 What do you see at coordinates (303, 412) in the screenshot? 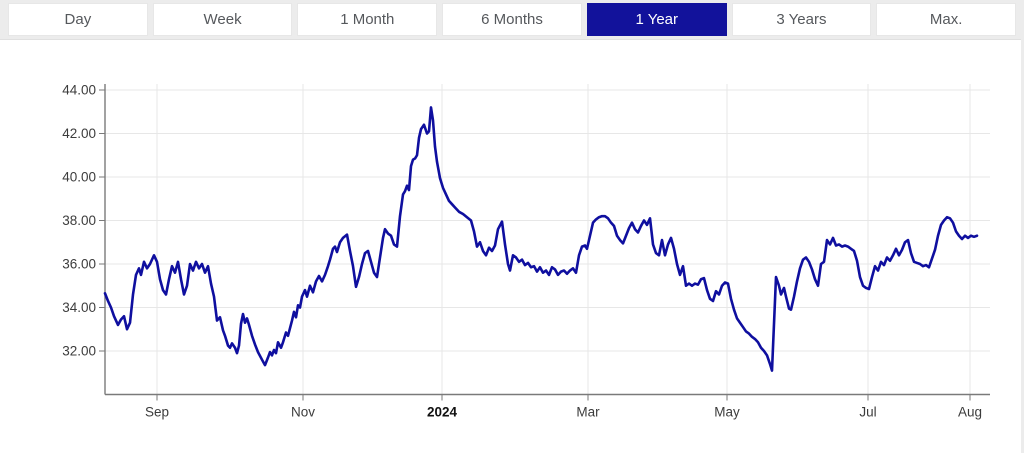
I see `x-tick-label: Nov` at bounding box center [303, 412].